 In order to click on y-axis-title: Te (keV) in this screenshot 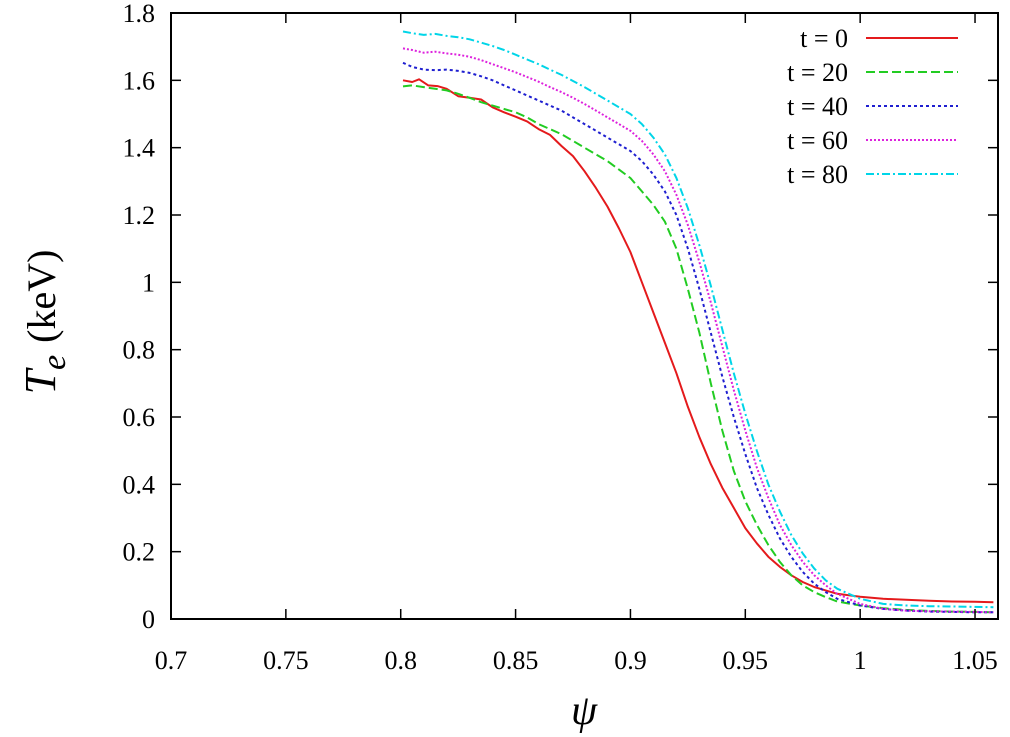, I will do `click(44, 322)`.